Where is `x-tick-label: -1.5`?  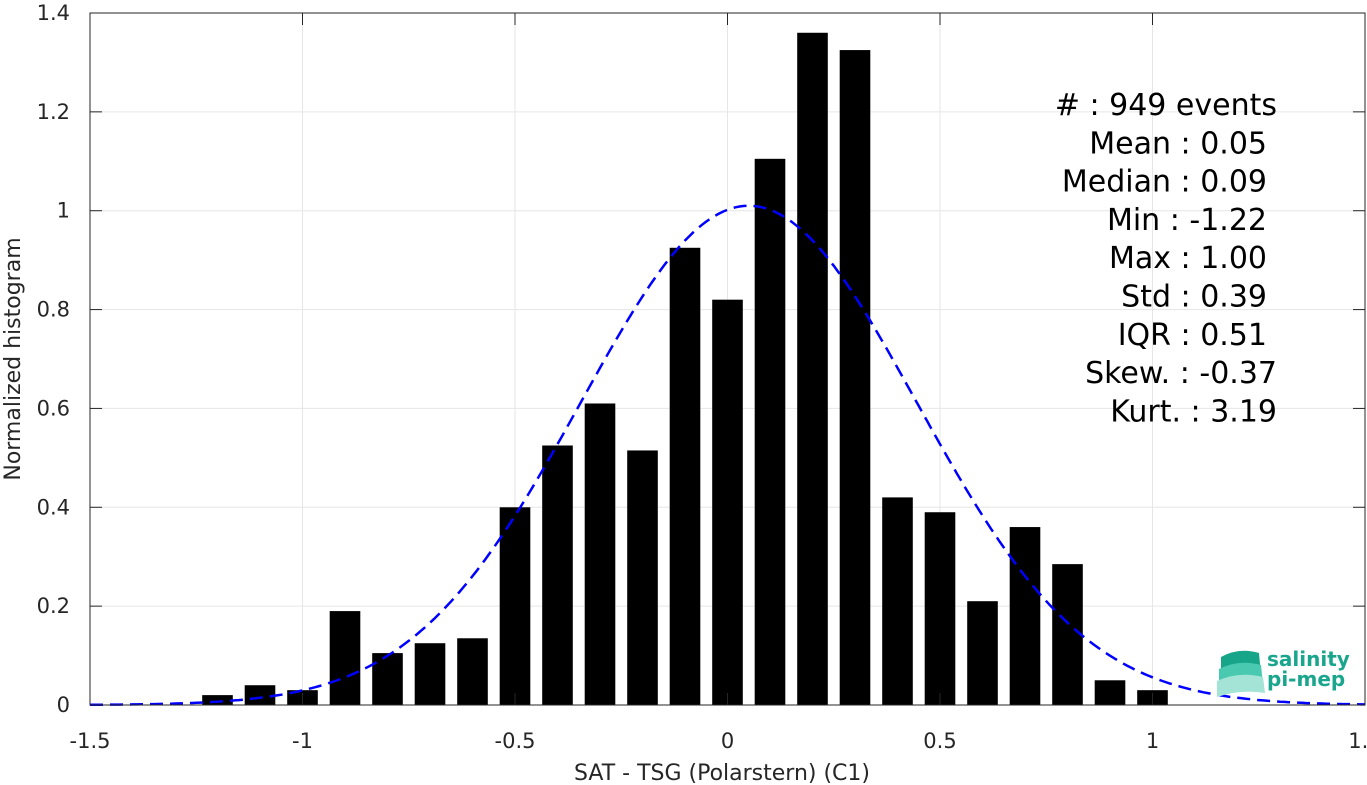
x-tick-label: -1.5 is located at coordinates (90, 741).